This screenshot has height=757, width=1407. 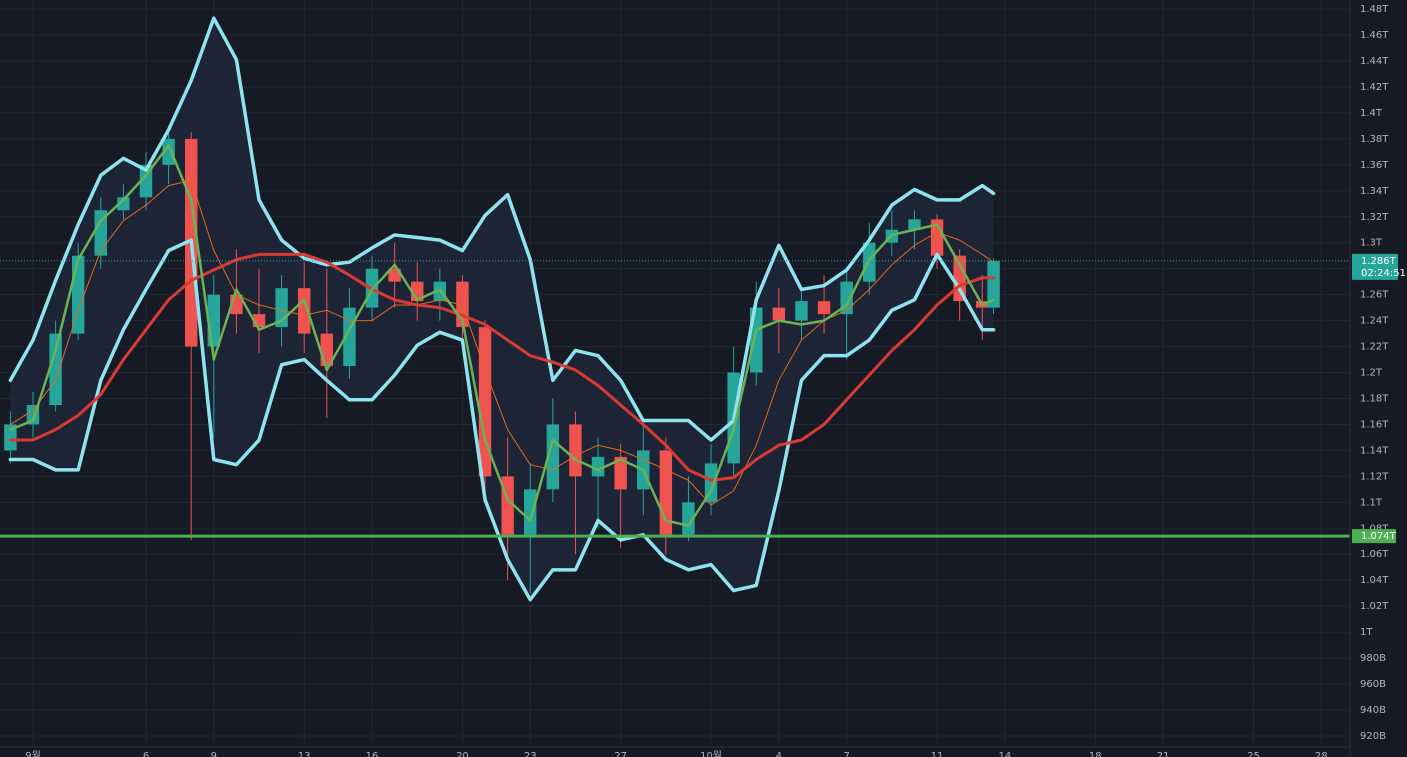 I want to click on y-tick-label: 1.4T, so click(x=1371, y=113).